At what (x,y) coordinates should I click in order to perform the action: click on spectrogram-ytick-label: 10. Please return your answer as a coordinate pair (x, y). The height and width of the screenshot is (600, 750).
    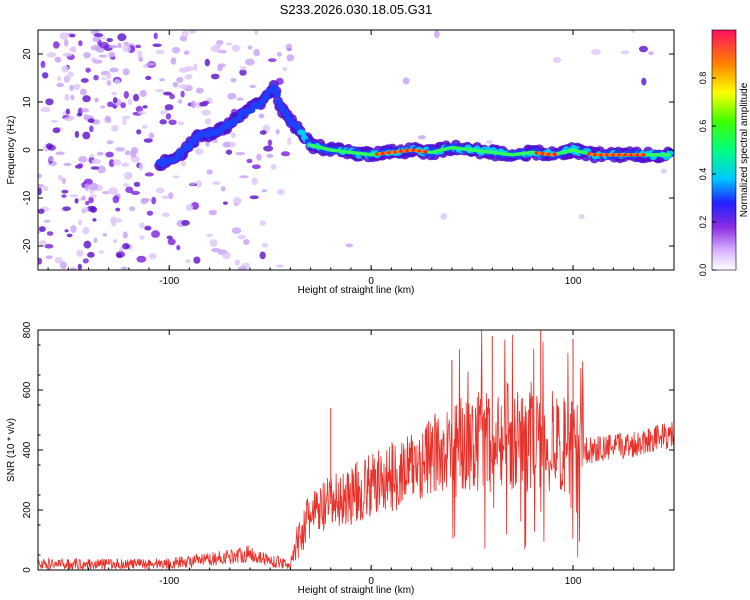
    Looking at the image, I should click on (27, 102).